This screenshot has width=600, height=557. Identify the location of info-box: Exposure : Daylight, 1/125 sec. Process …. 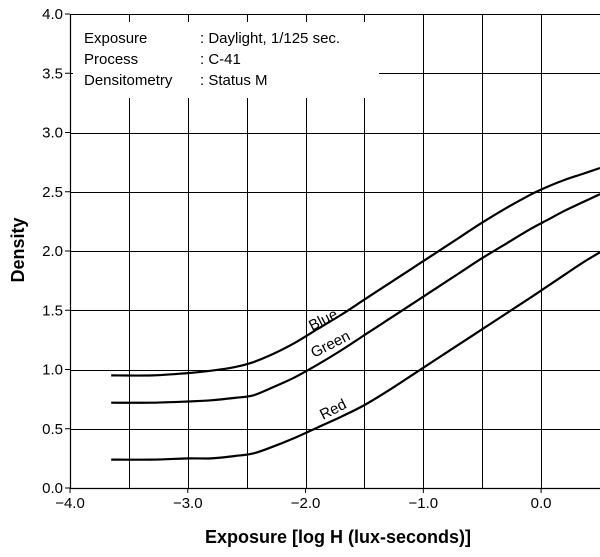
(226, 60).